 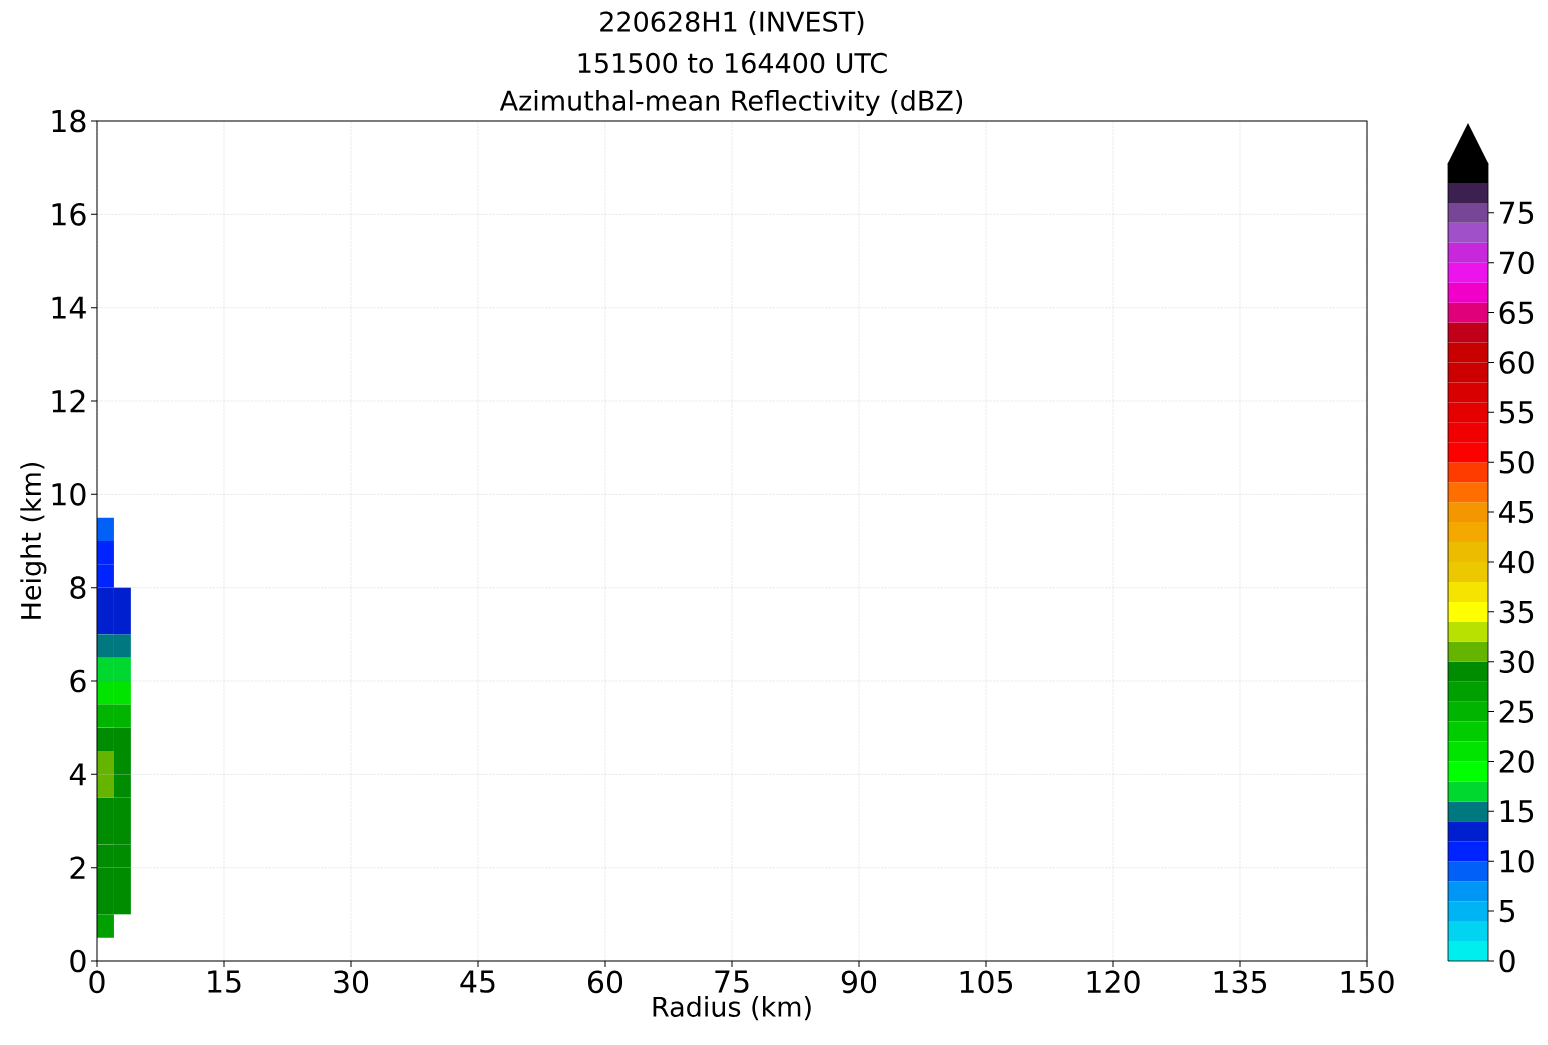 I want to click on color-bar-label: 40, so click(x=1516, y=562).